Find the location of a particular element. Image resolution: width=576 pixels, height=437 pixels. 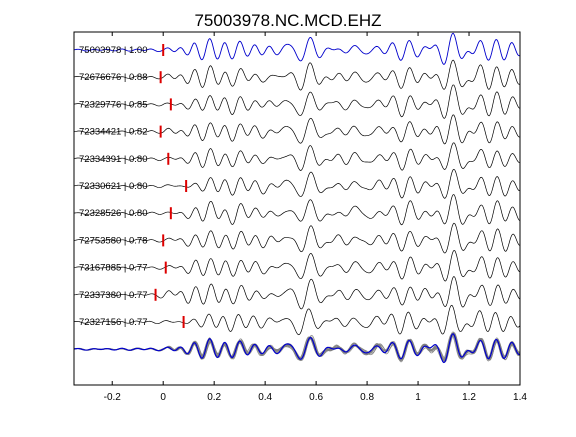

x-tick-label-6: 1 is located at coordinates (418, 397).